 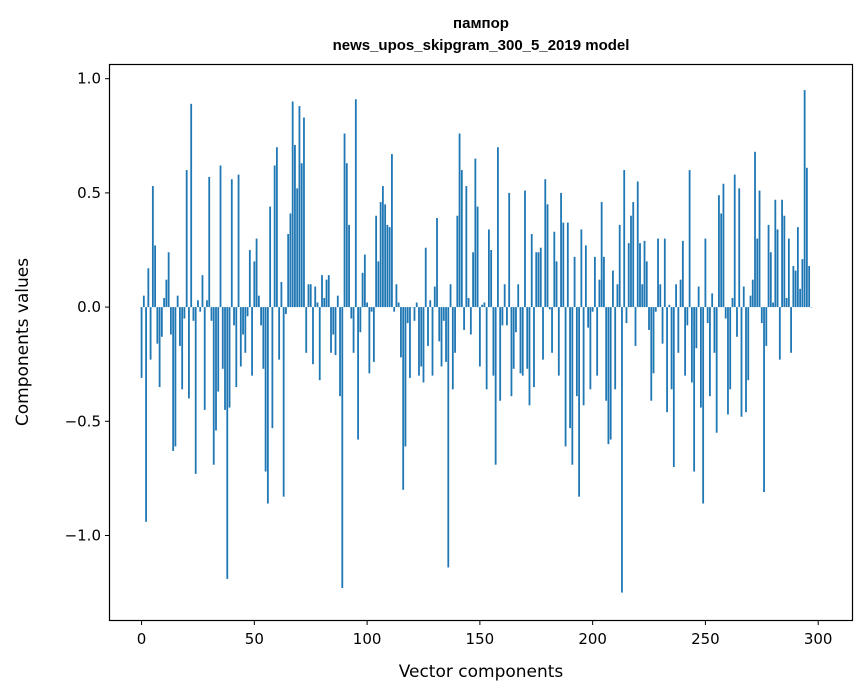 I want to click on chart-title-line2: news_upos_skipgram_300_5_2019 model, so click(x=481, y=45).